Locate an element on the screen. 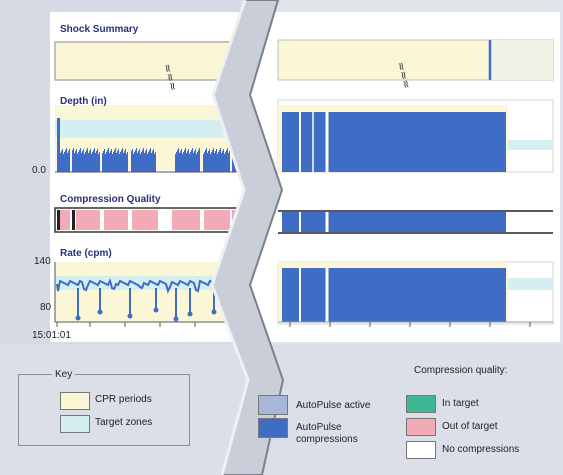 The image size is (563, 475). compression-quality-legend-title: Compression quality: is located at coordinates (461, 370).